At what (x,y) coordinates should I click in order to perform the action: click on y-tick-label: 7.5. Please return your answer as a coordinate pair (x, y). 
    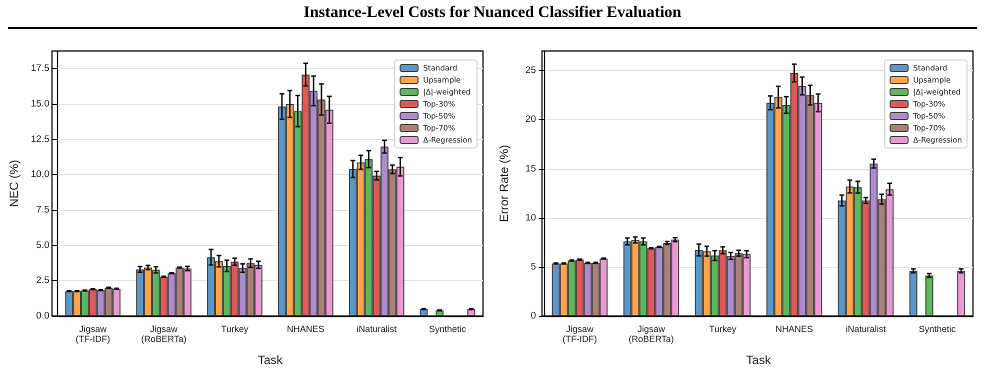
    Looking at the image, I should click on (43, 210).